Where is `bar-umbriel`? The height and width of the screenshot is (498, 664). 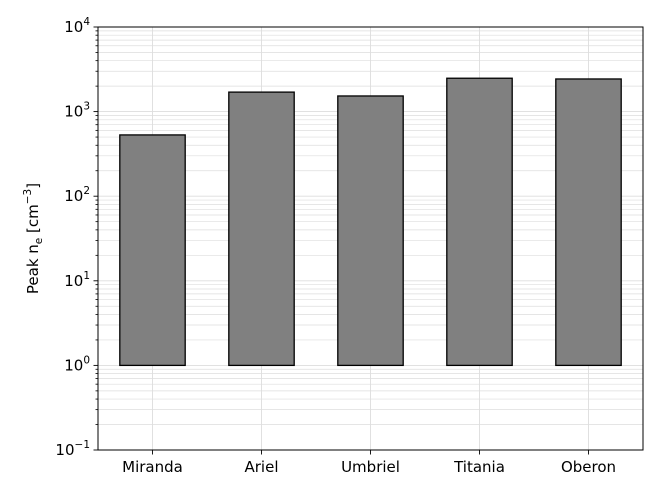 bar-umbriel is located at coordinates (370, 231).